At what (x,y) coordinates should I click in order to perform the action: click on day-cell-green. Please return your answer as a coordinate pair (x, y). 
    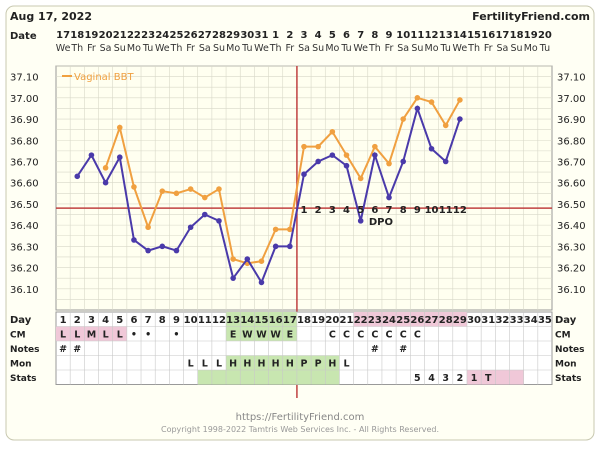
    Looking at the image, I should click on (261, 319).